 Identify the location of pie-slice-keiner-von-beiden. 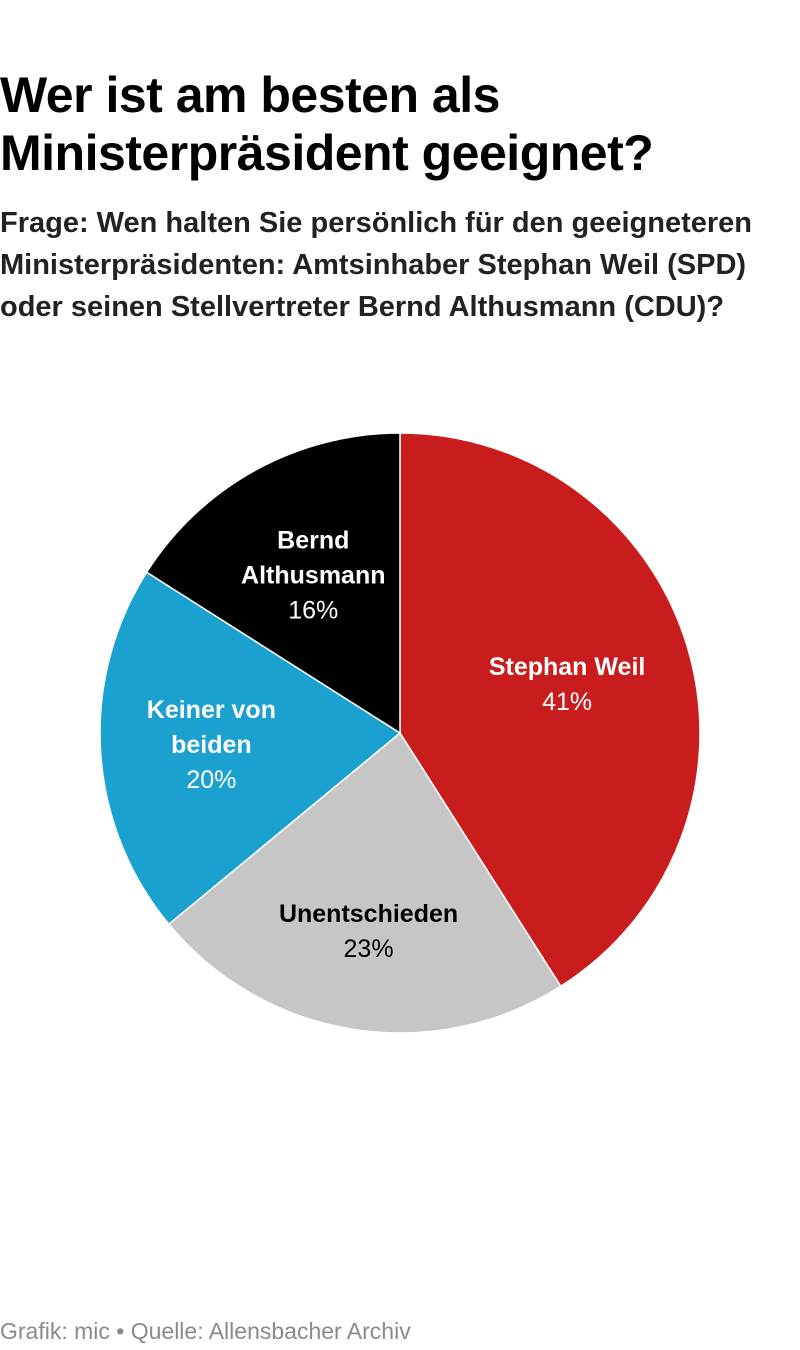
(250, 748).